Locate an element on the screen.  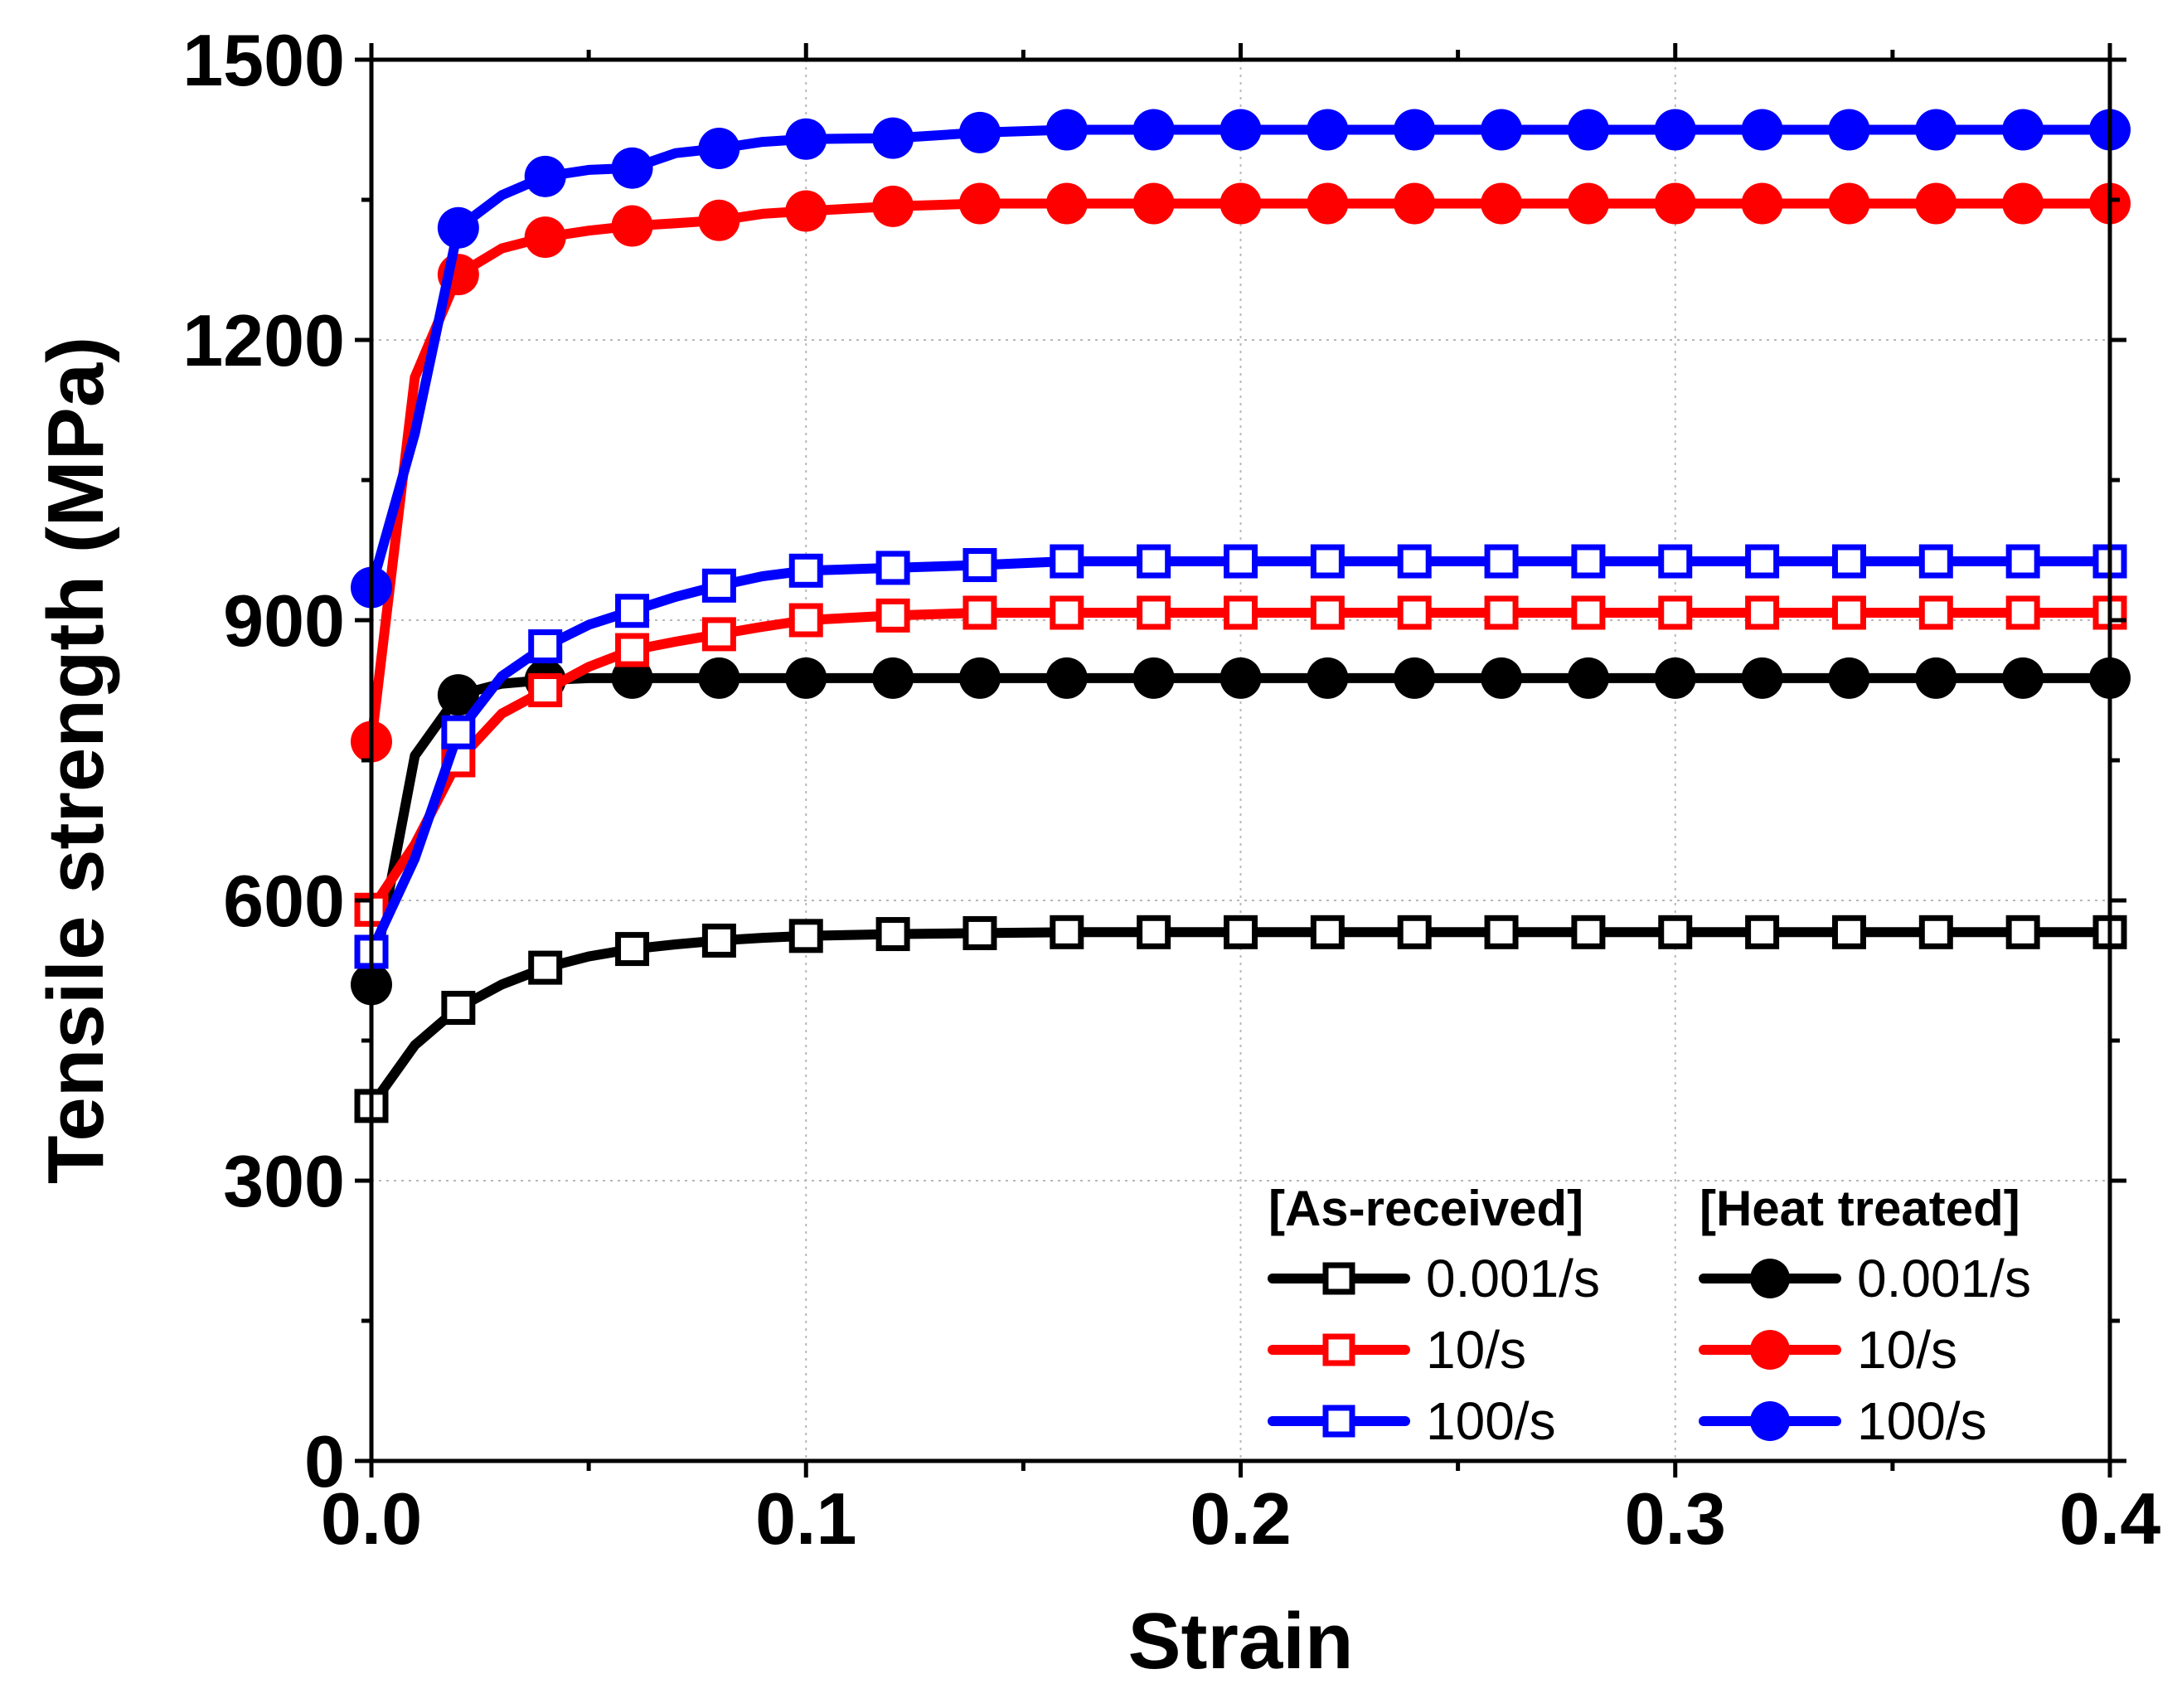
x-tick-label: 0.0 is located at coordinates (371, 1519).